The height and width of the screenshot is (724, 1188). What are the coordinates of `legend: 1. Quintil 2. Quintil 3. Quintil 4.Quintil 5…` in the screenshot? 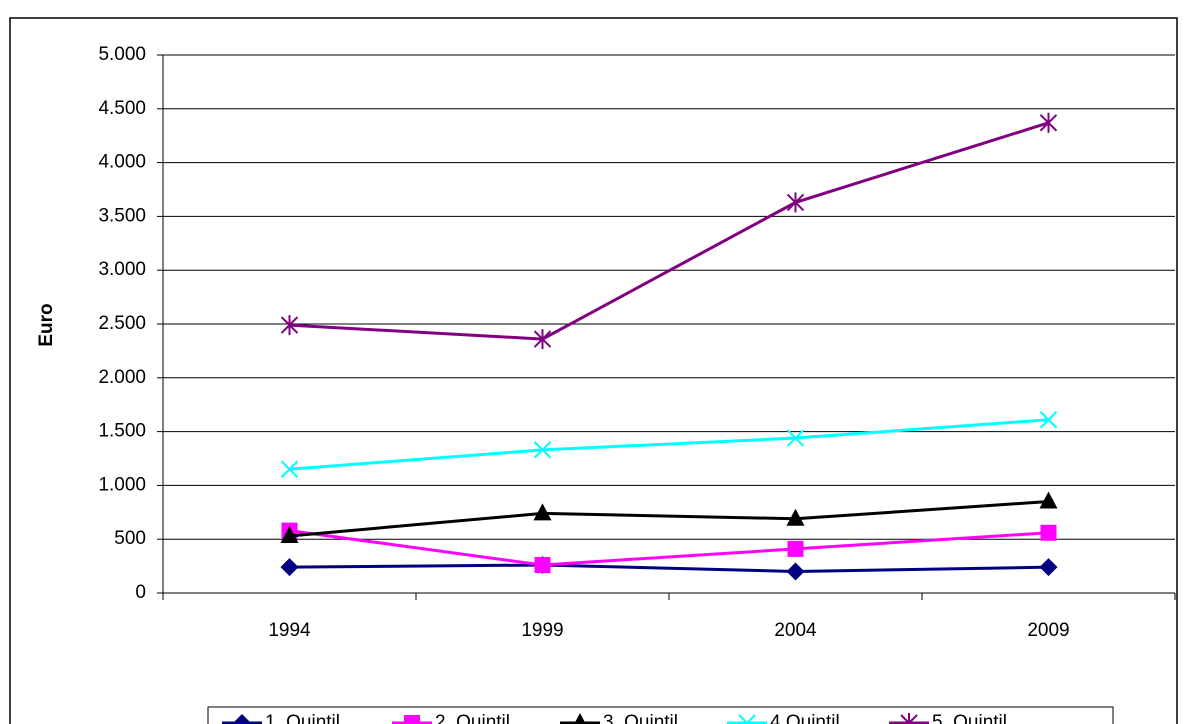 It's located at (660, 715).